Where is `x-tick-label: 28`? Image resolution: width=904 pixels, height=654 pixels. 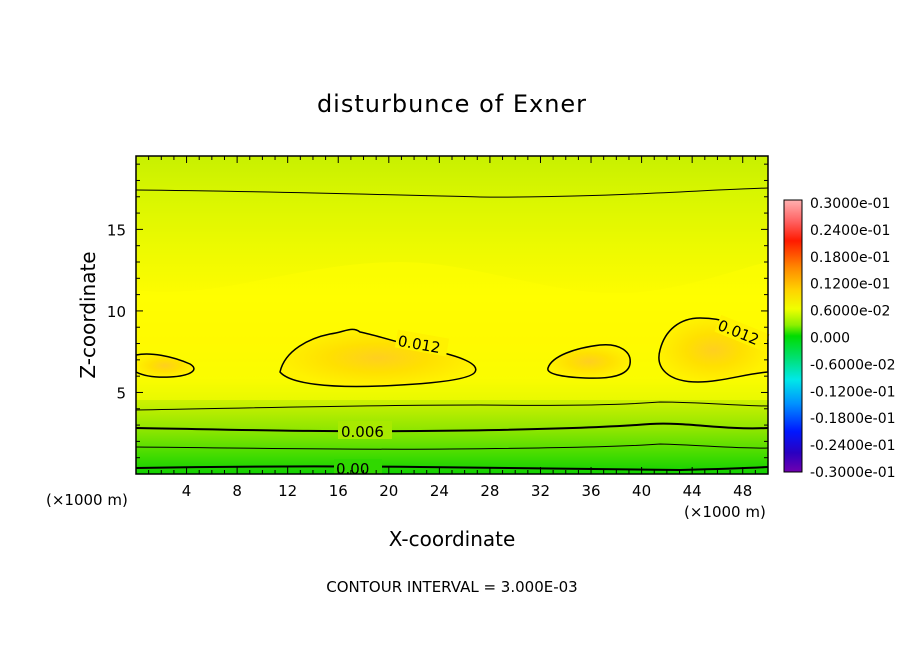 x-tick-label: 28 is located at coordinates (489, 491).